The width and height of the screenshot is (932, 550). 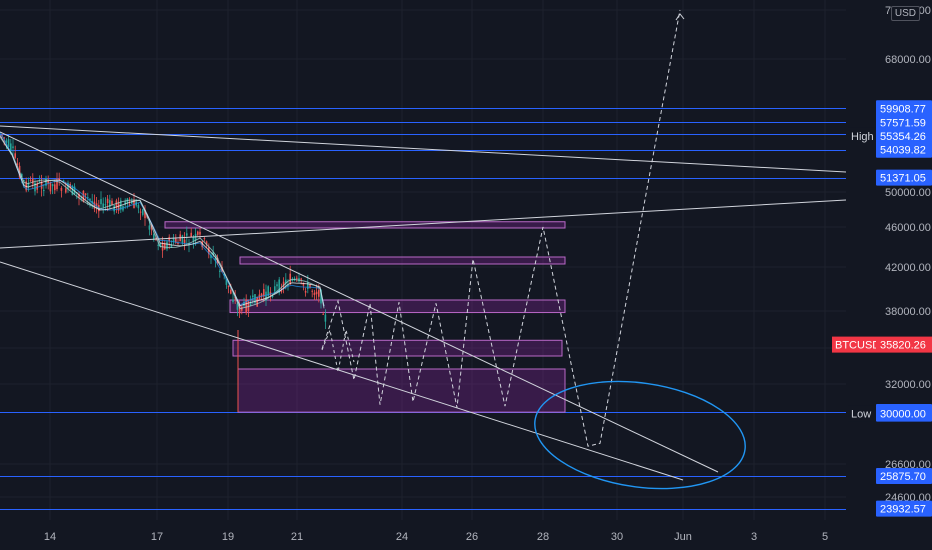 I want to click on price-tick: 68000.00, so click(x=908, y=60).